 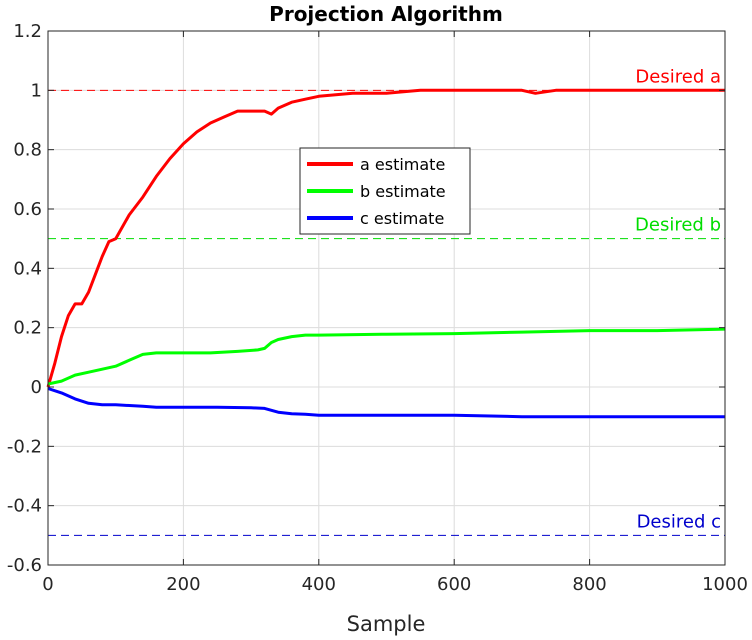 What do you see at coordinates (678, 76) in the screenshot?
I see `reference-line-label: Desired a` at bounding box center [678, 76].